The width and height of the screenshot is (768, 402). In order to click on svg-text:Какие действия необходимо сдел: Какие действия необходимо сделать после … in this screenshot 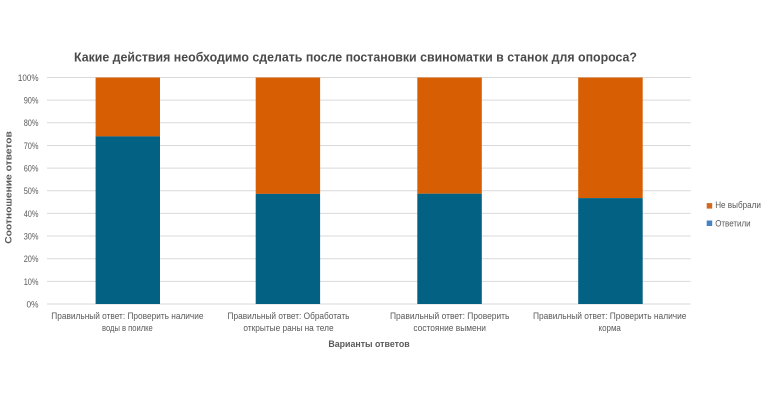, I will do `click(355, 57)`.